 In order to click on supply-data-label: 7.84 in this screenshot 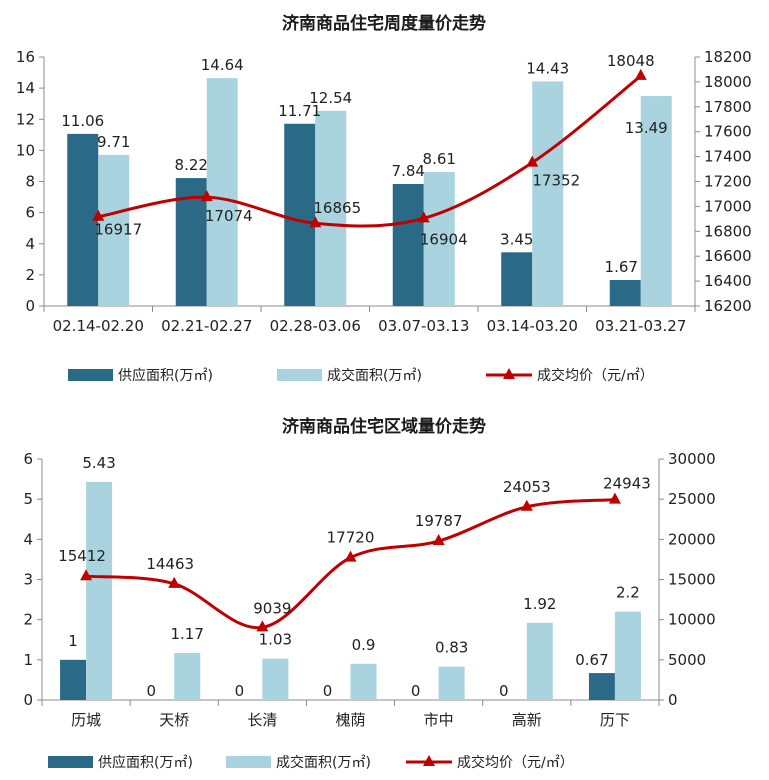, I will do `click(408, 171)`.